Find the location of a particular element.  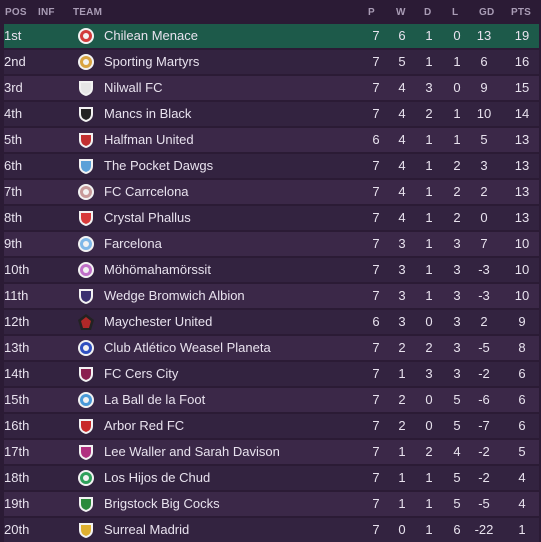

table-row: 13th Club Atlético Weasel Planeta 7 2 2 3 -5 8 is located at coordinates (271, 348).